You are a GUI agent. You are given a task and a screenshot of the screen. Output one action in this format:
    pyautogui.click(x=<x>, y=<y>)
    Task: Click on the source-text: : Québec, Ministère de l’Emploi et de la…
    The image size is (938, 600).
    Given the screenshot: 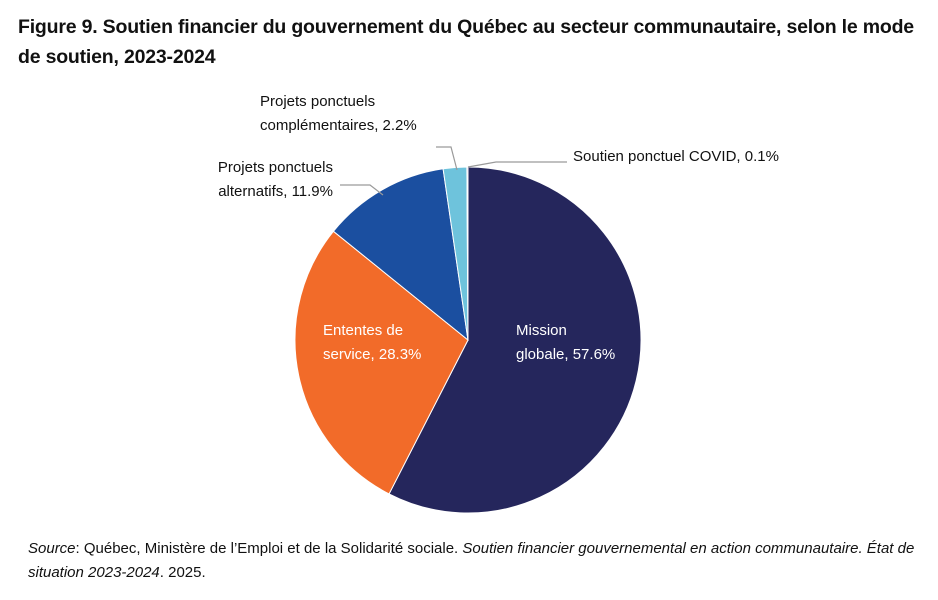 What is the action you would take?
    pyautogui.click(x=269, y=548)
    